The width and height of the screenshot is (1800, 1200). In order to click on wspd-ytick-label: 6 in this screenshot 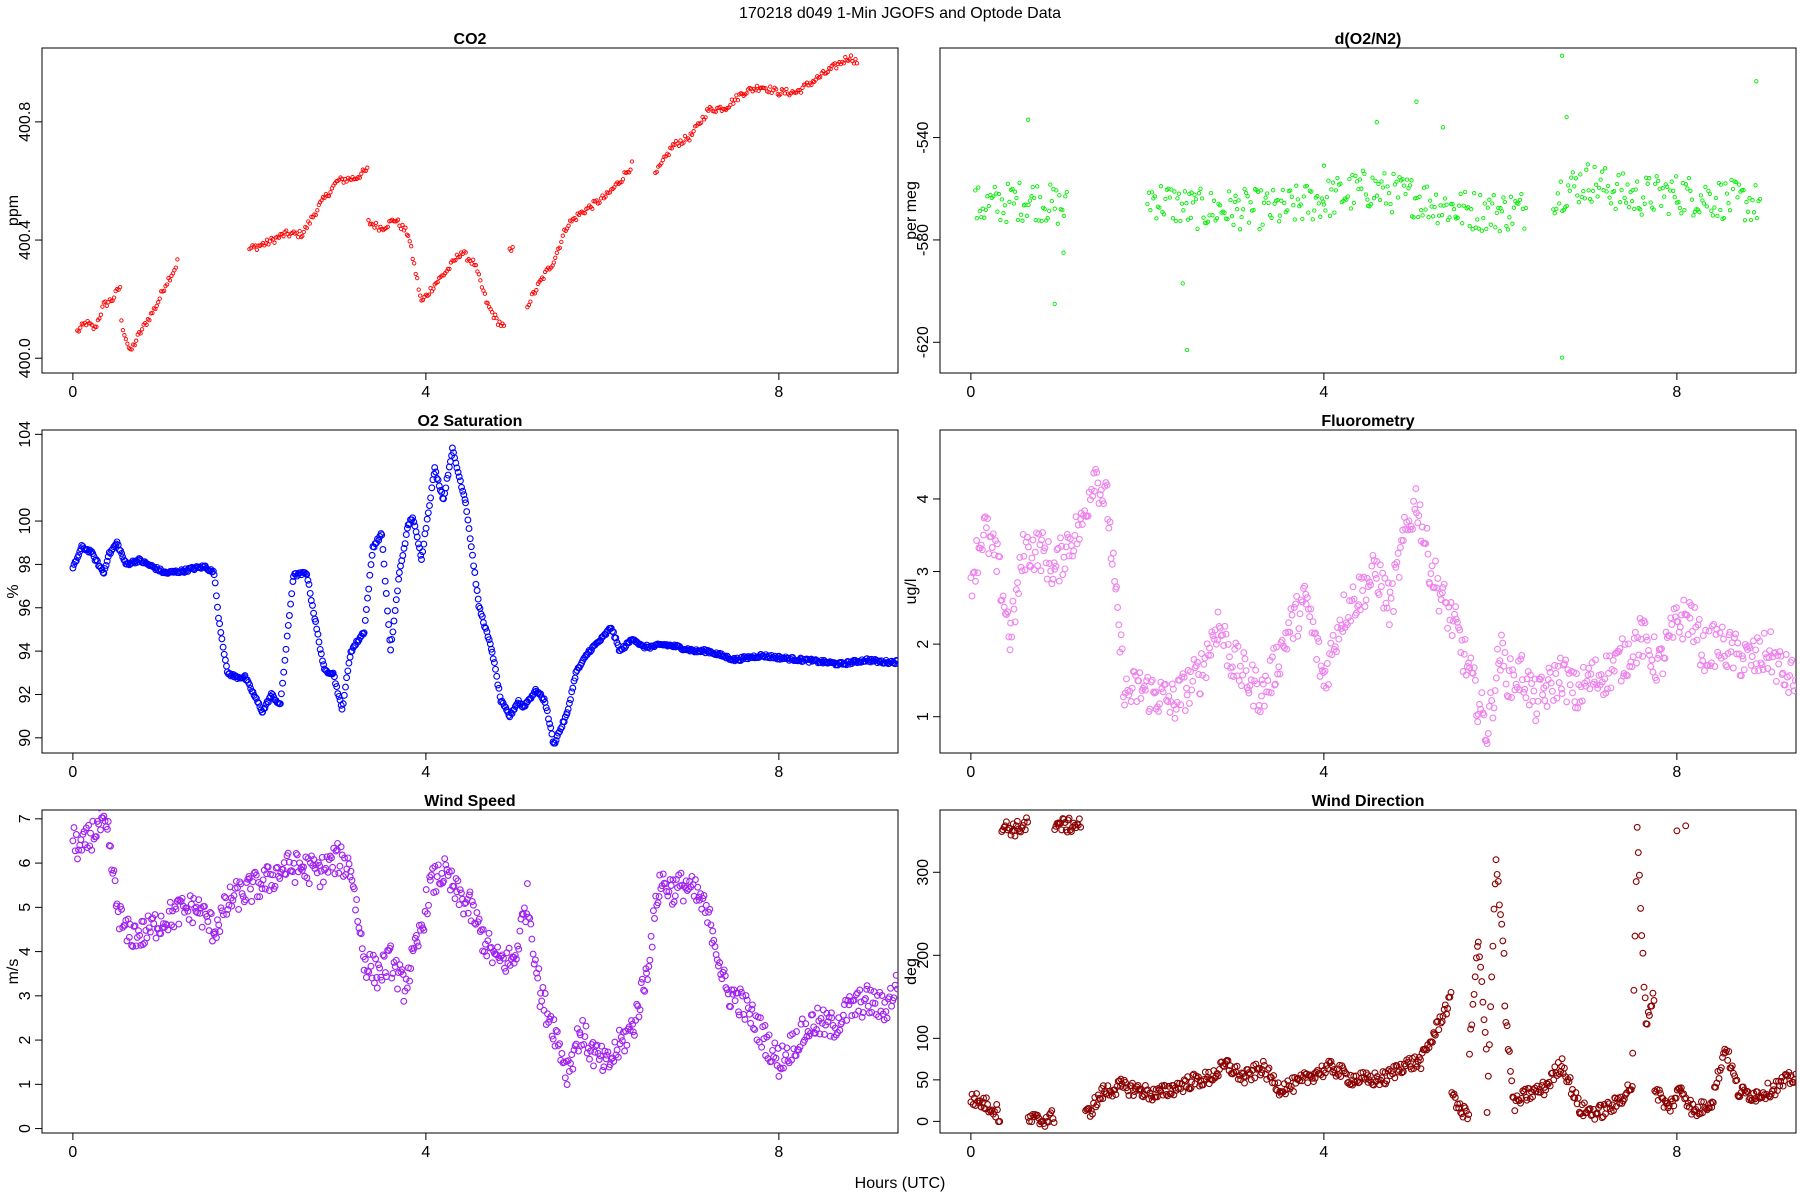, I will do `click(25, 863)`.